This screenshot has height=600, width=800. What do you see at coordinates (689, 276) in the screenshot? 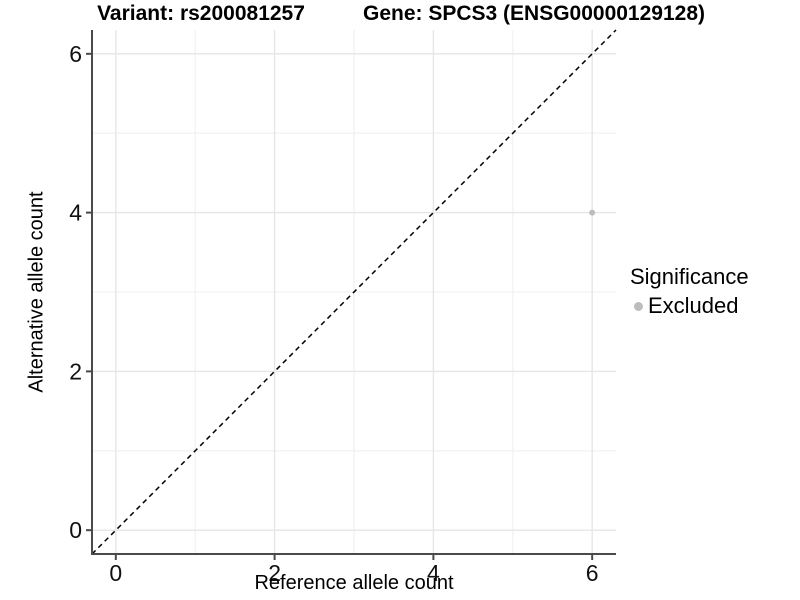
I see `legend-title: Significance` at bounding box center [689, 276].